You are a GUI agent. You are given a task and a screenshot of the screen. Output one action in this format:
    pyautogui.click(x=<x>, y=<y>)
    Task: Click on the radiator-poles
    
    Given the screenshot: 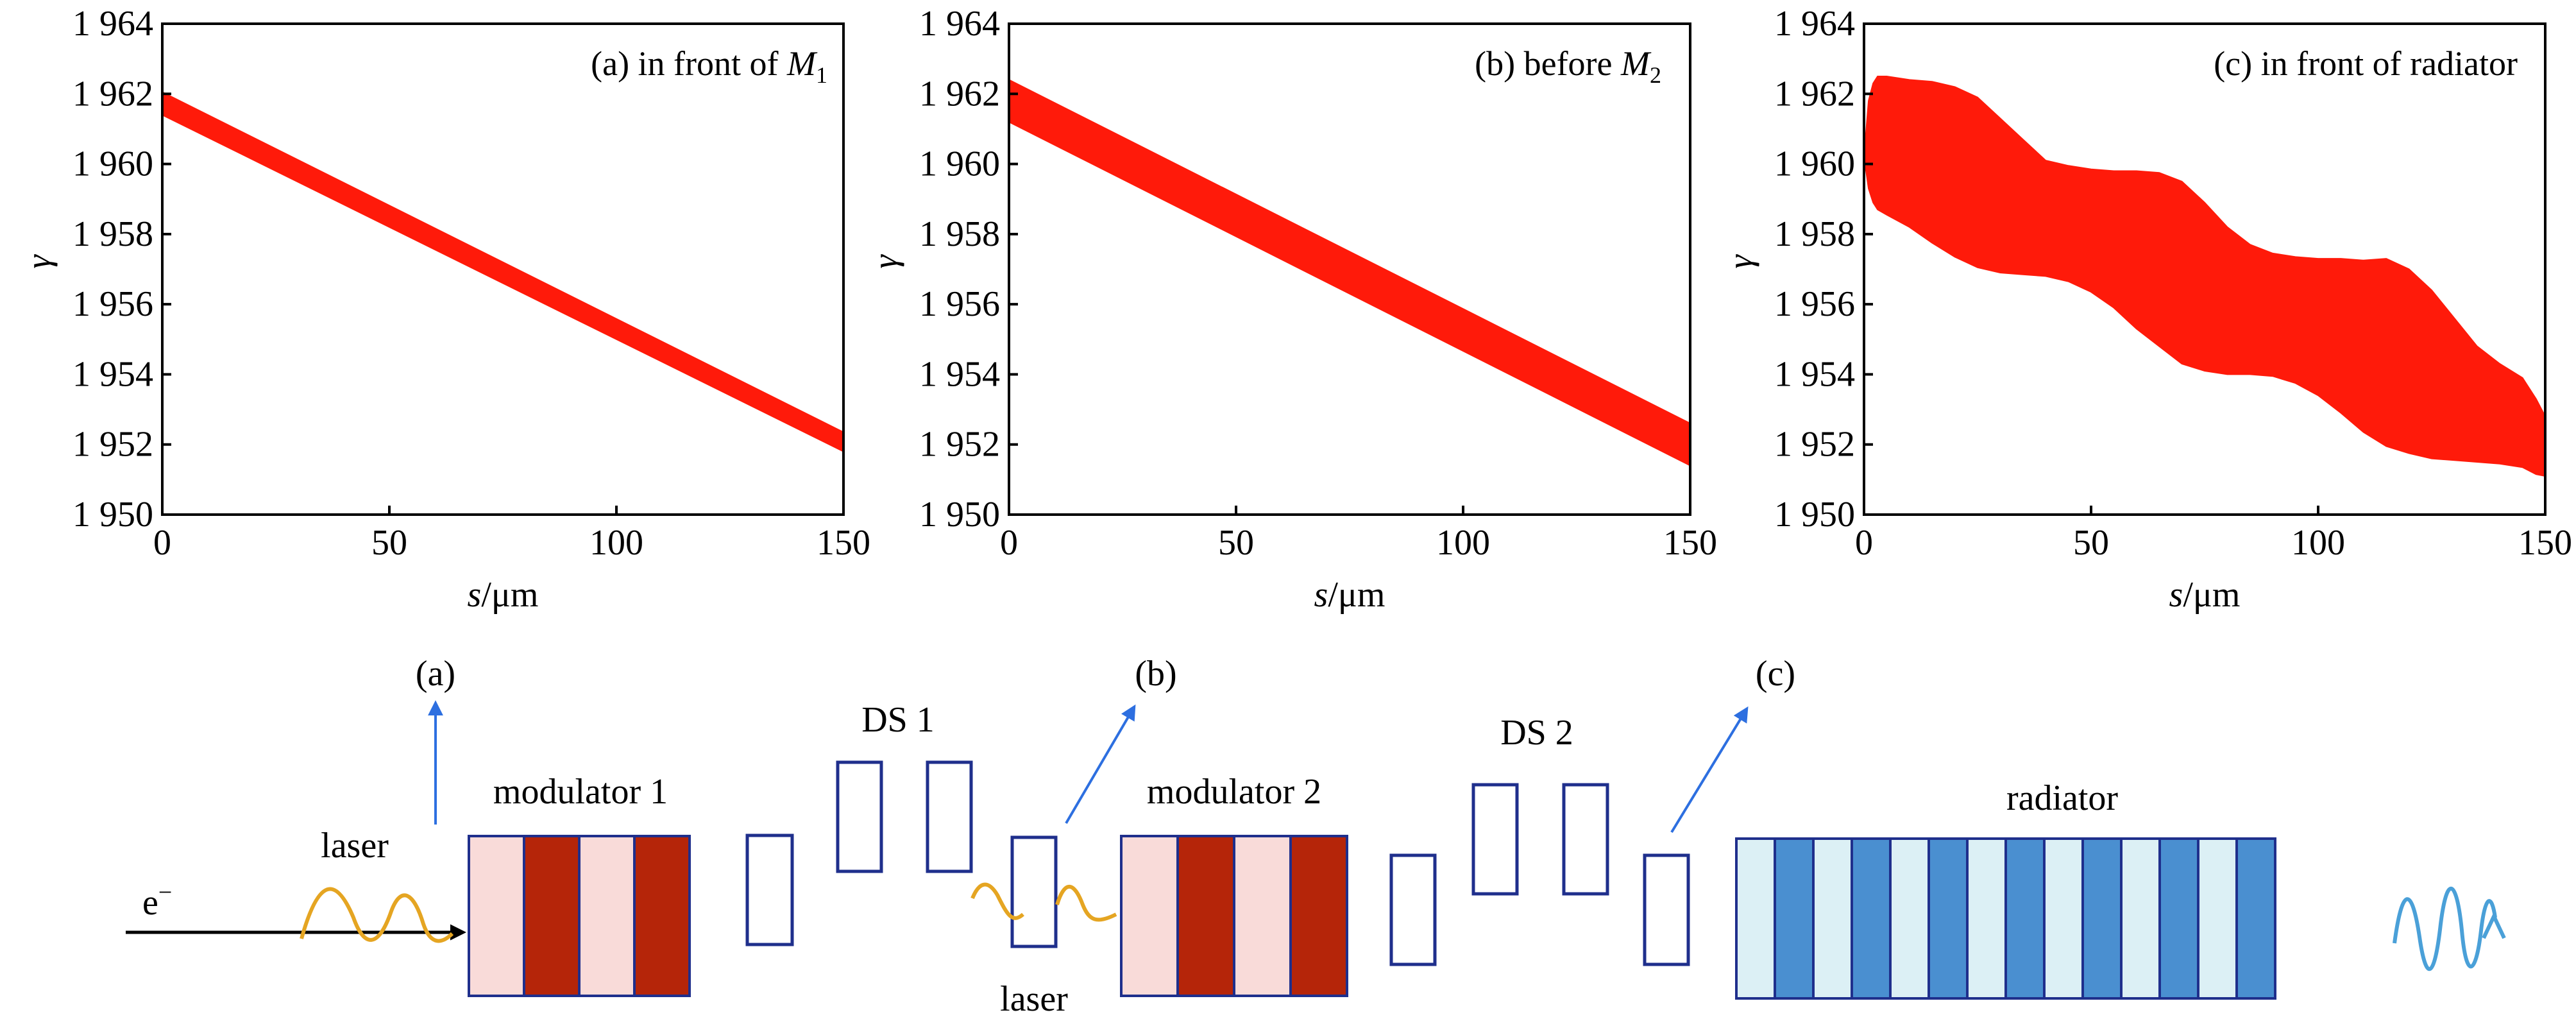 What is the action you would take?
    pyautogui.click(x=2005, y=918)
    